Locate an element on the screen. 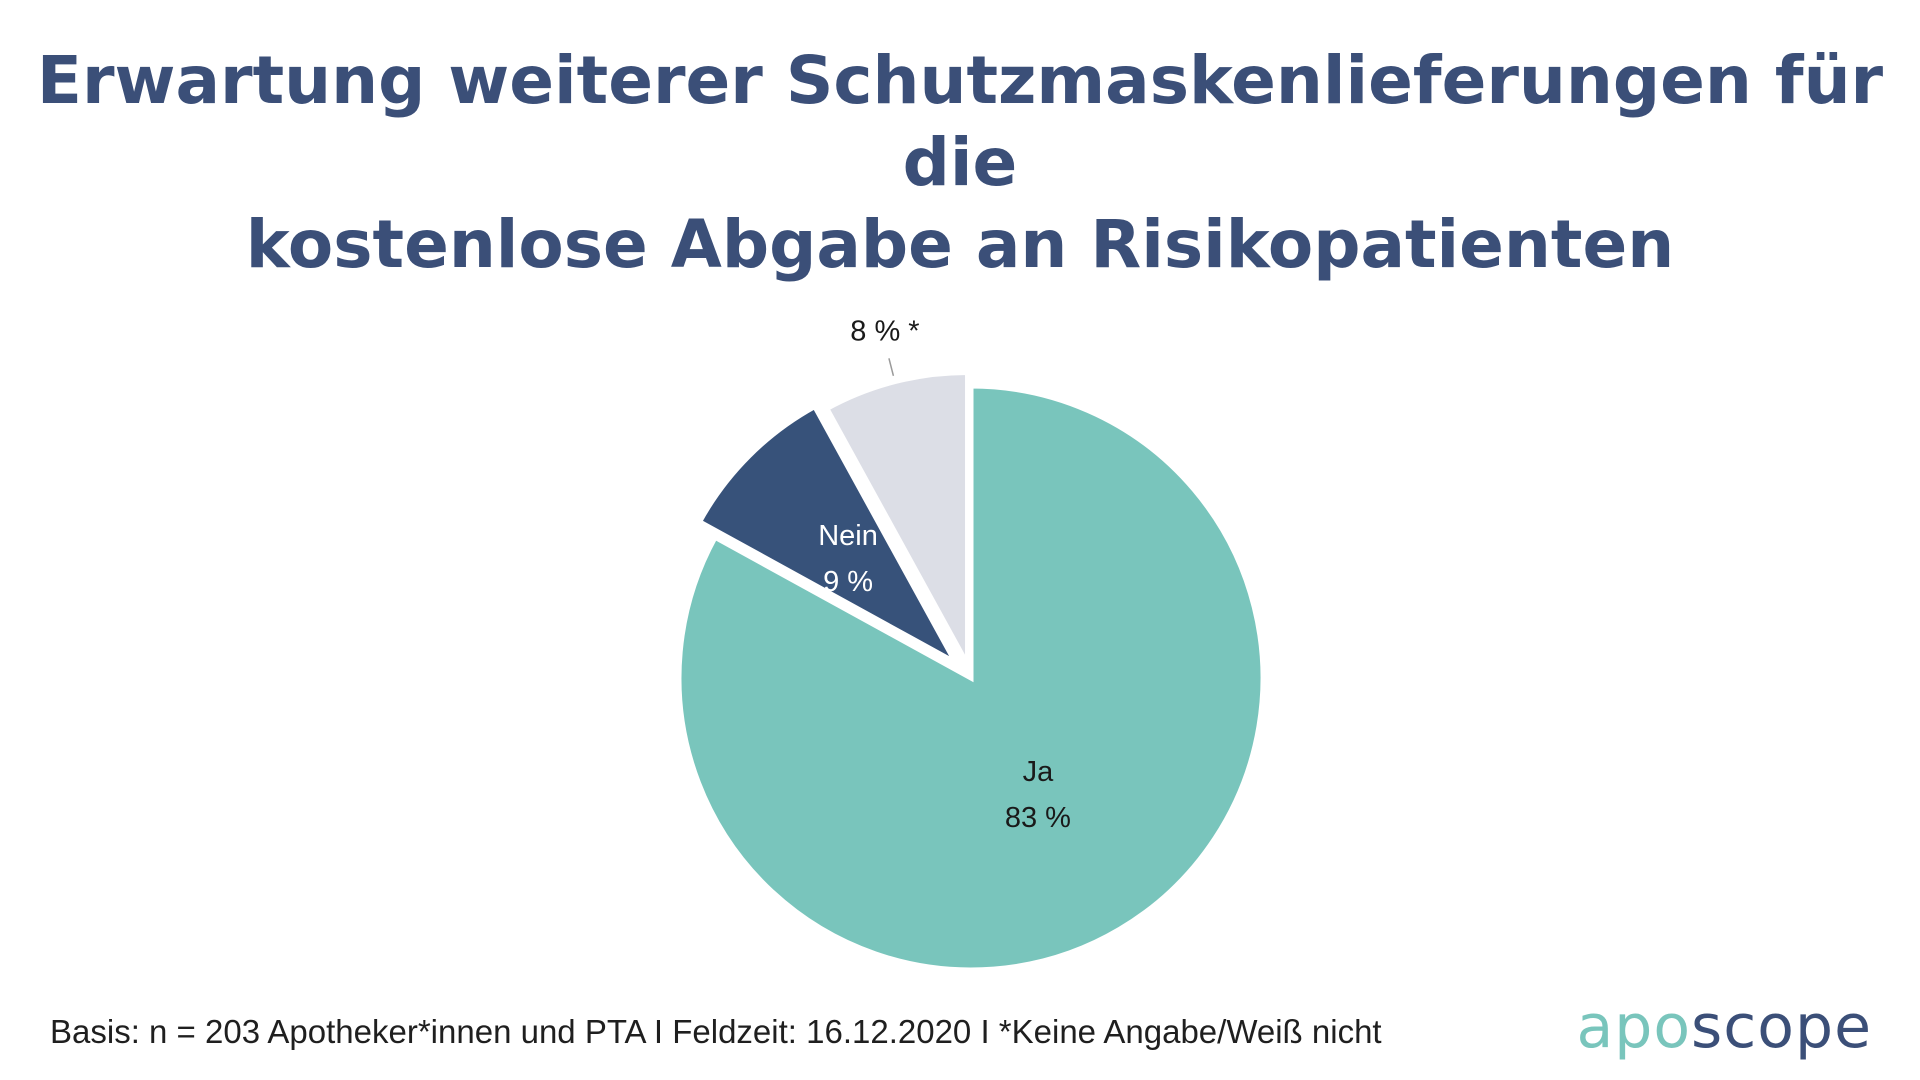 The width and height of the screenshot is (1920, 1080). logo-part-scope: scope is located at coordinates (1781, 1027).